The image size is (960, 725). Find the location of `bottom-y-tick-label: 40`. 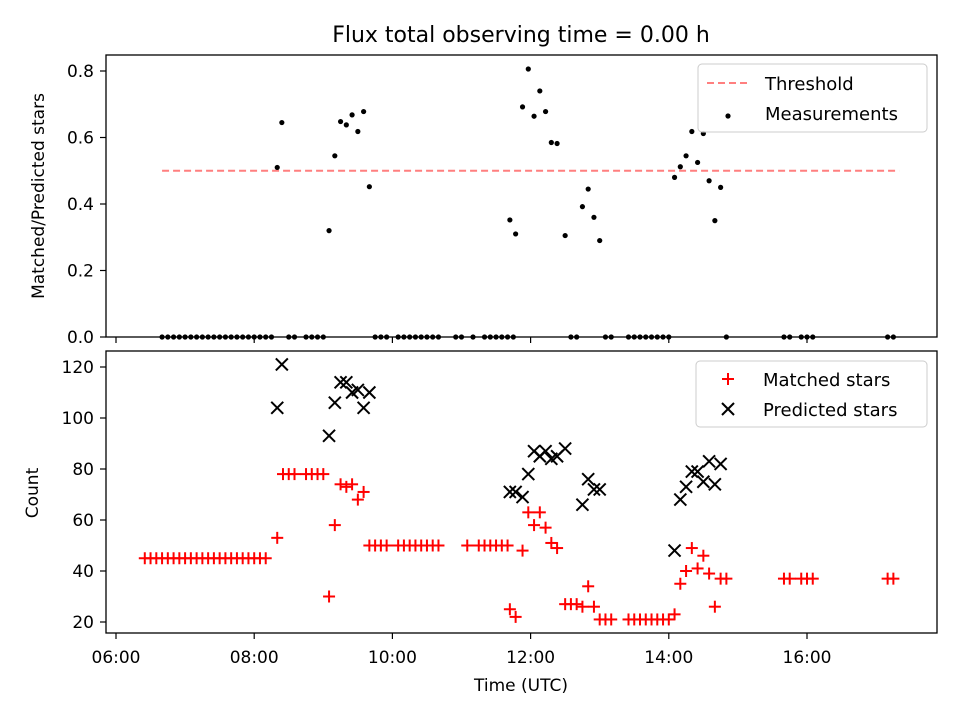

bottom-y-tick-label: 40 is located at coordinates (83, 572).